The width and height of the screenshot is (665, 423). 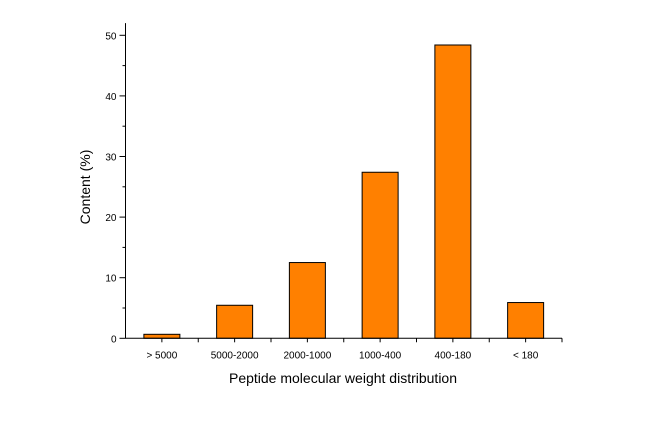 What do you see at coordinates (111, 218) in the screenshot?
I see `y-tick-label: 20` at bounding box center [111, 218].